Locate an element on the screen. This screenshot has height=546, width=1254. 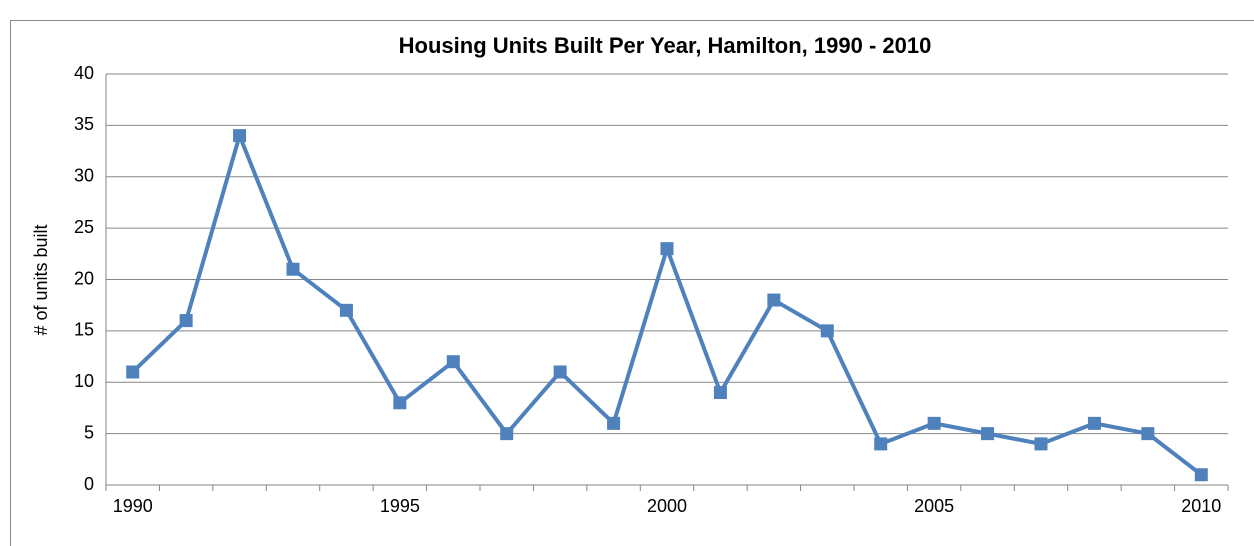
x-tick-label: 1990 is located at coordinates (133, 506).